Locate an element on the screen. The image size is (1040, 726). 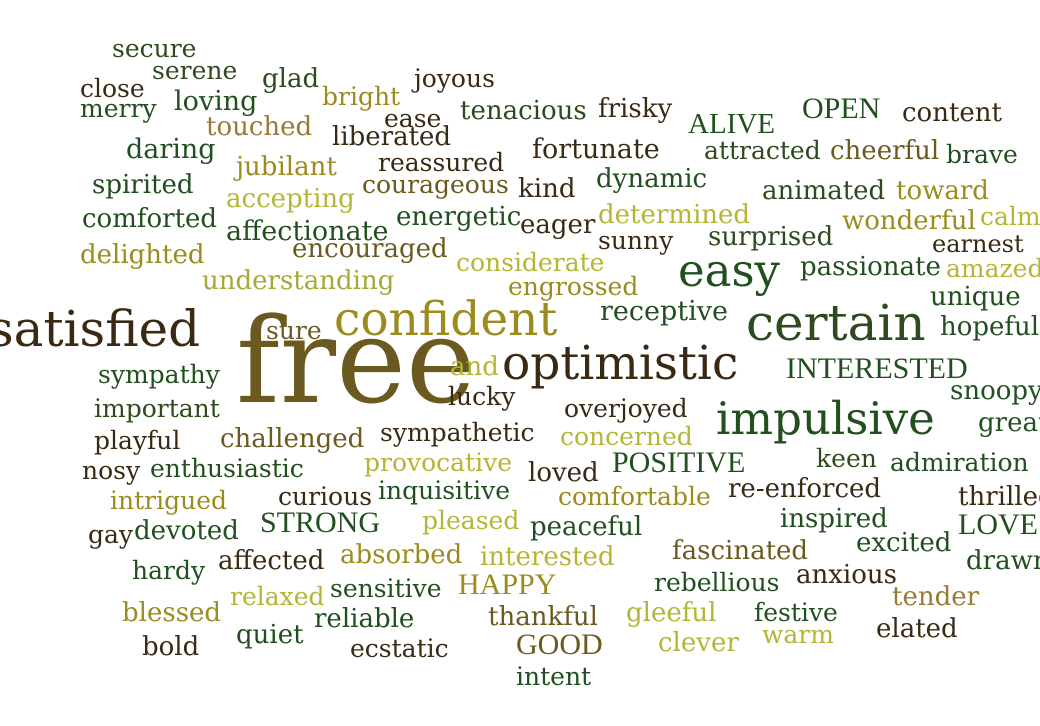
word-interested: interested is located at coordinates (547, 557).